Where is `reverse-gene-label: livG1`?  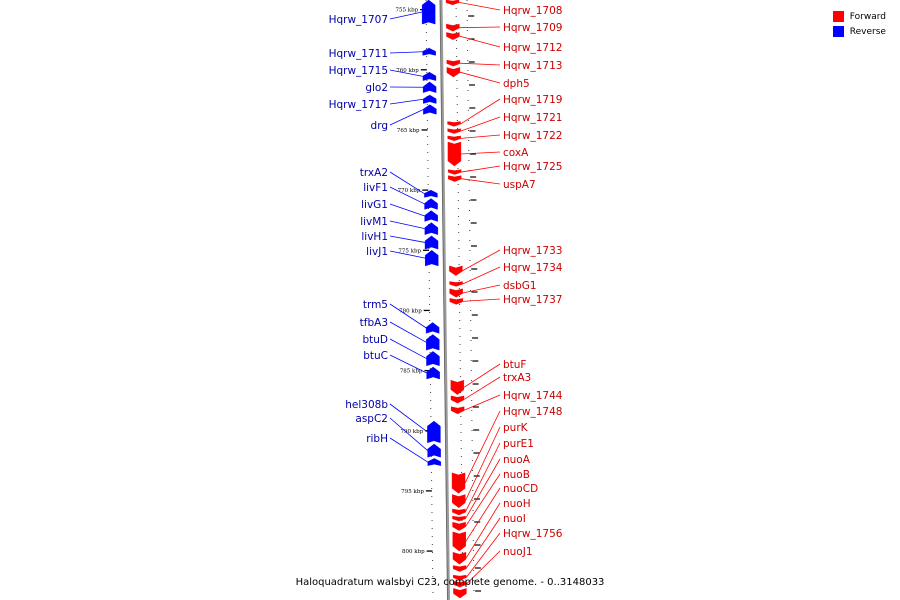 reverse-gene-label: livG1 is located at coordinates (374, 205).